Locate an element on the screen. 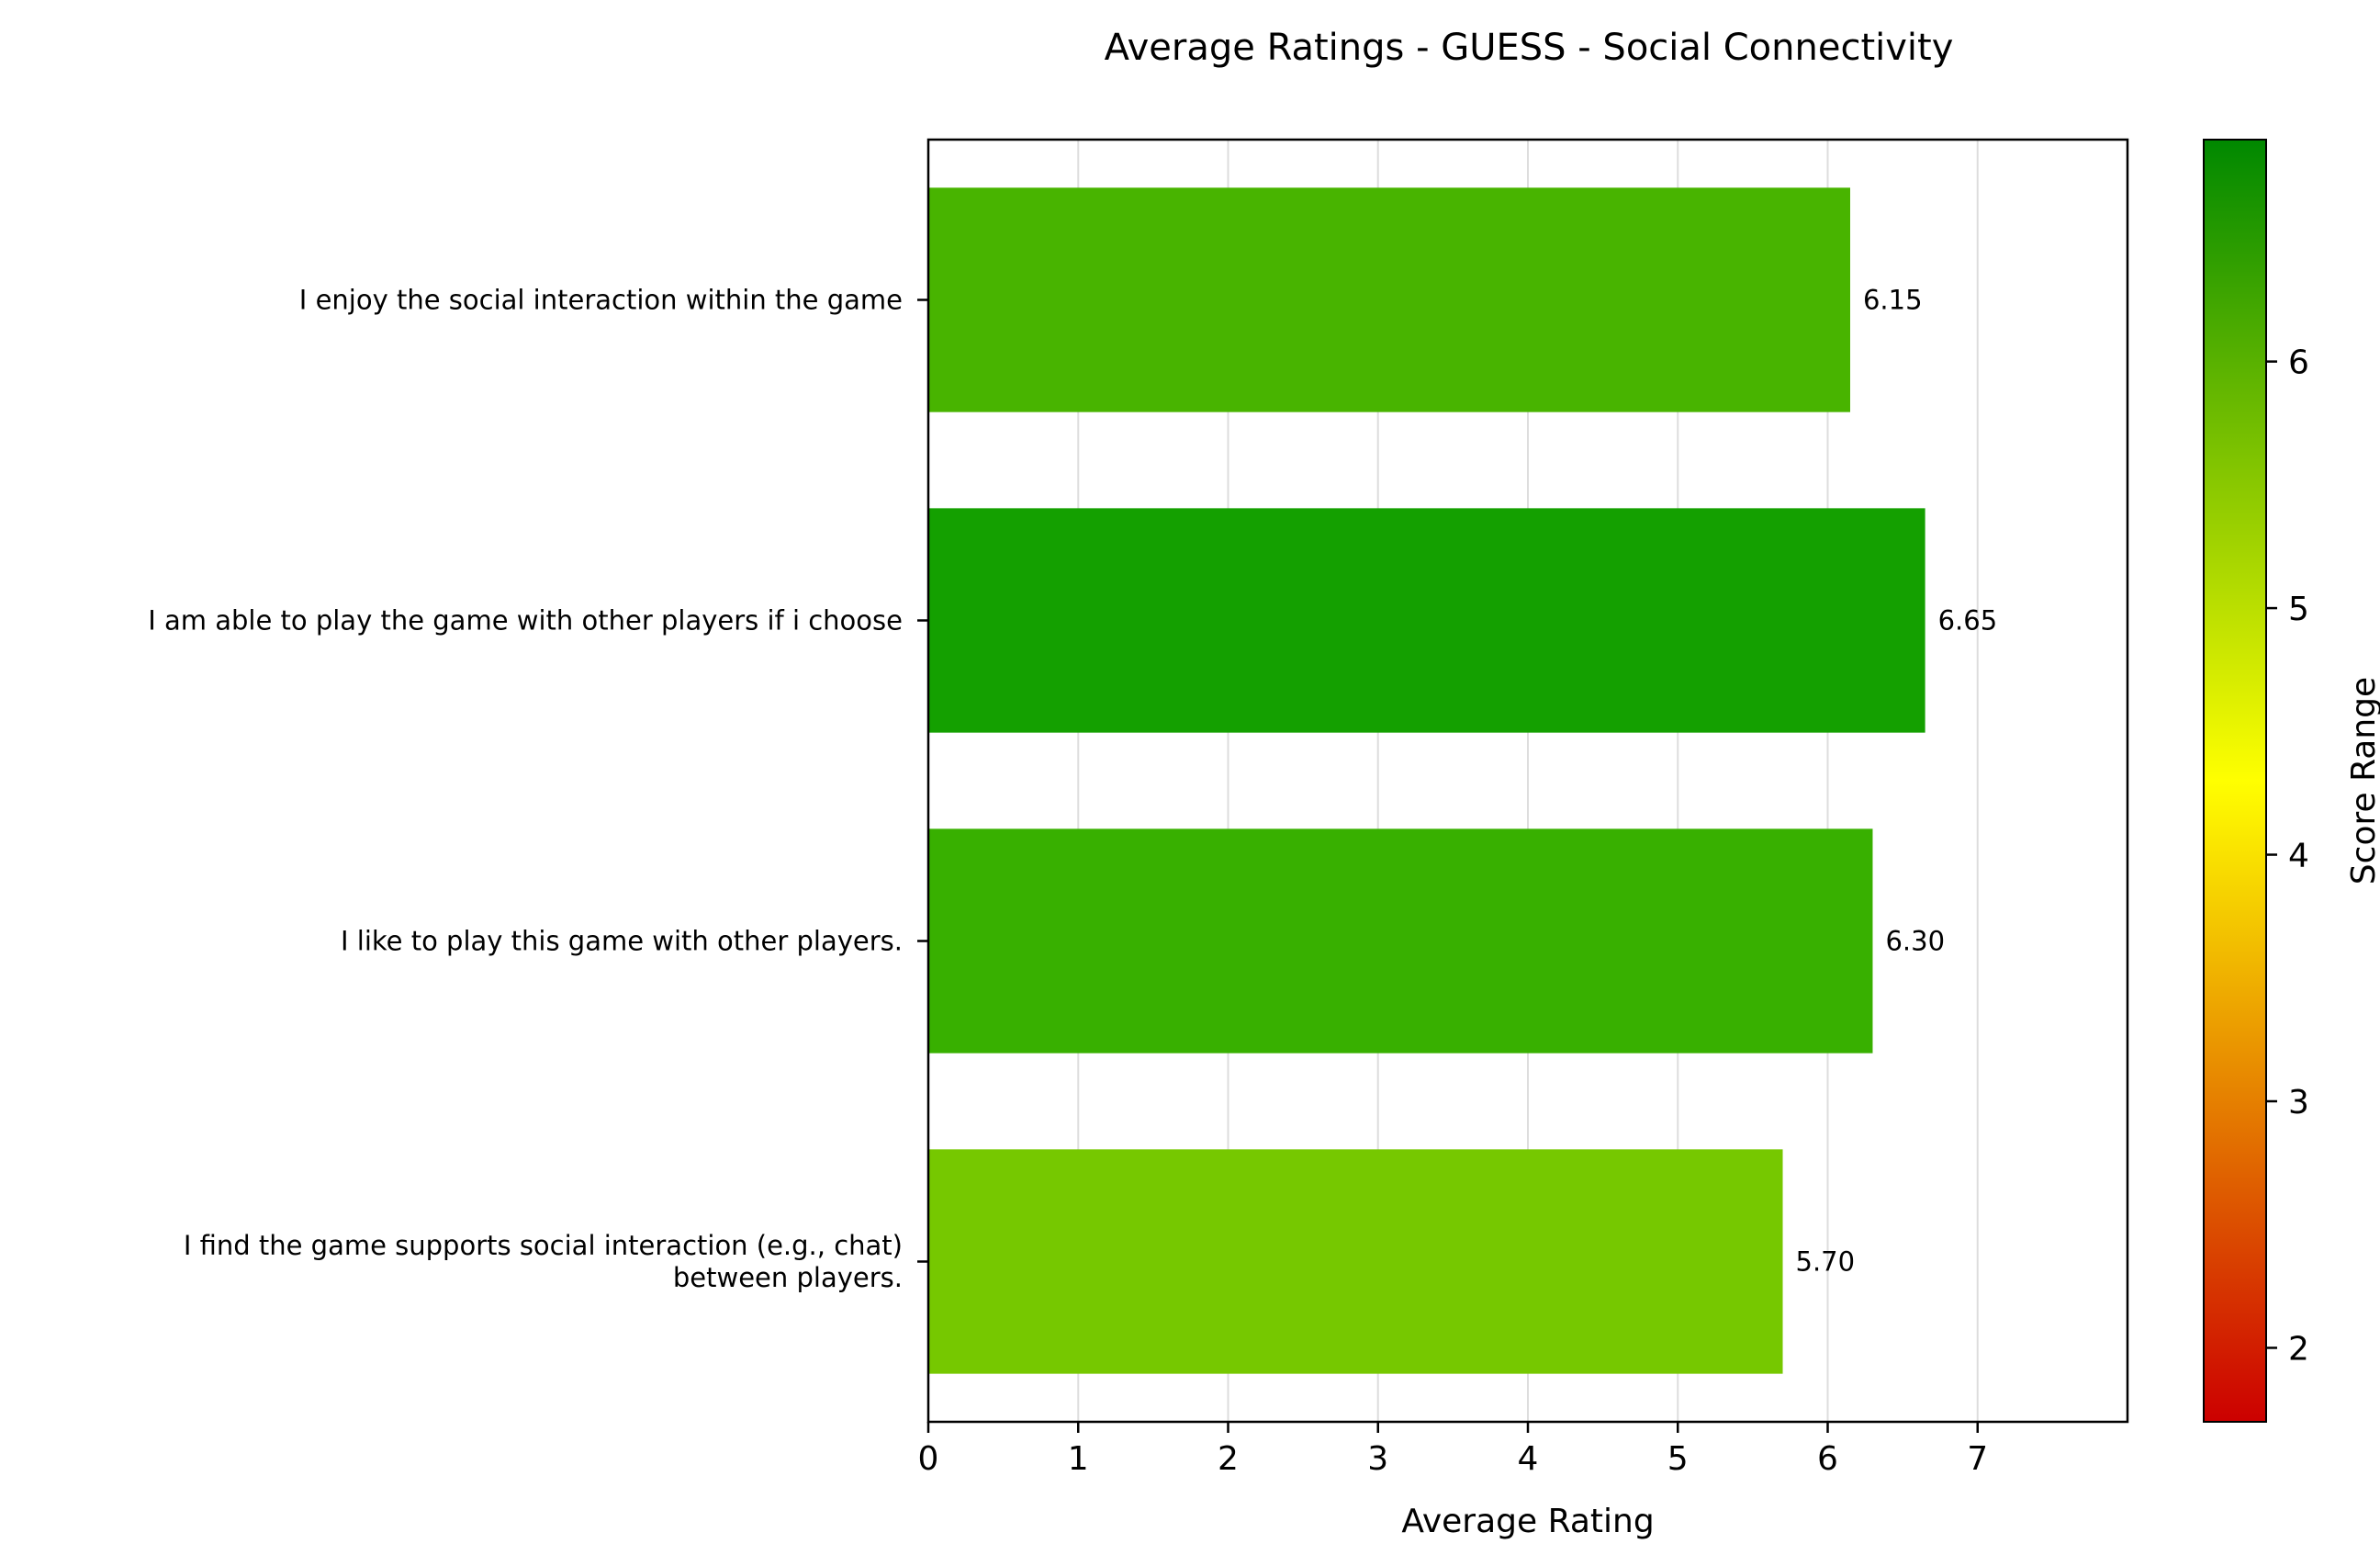 The image size is (2380, 1555). colorbar-tick-label: 3 is located at coordinates (2298, 1102).